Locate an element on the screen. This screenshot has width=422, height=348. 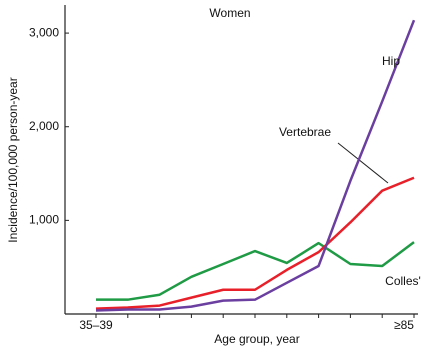
y-tick-label: 1,000 is located at coordinates (44, 220).